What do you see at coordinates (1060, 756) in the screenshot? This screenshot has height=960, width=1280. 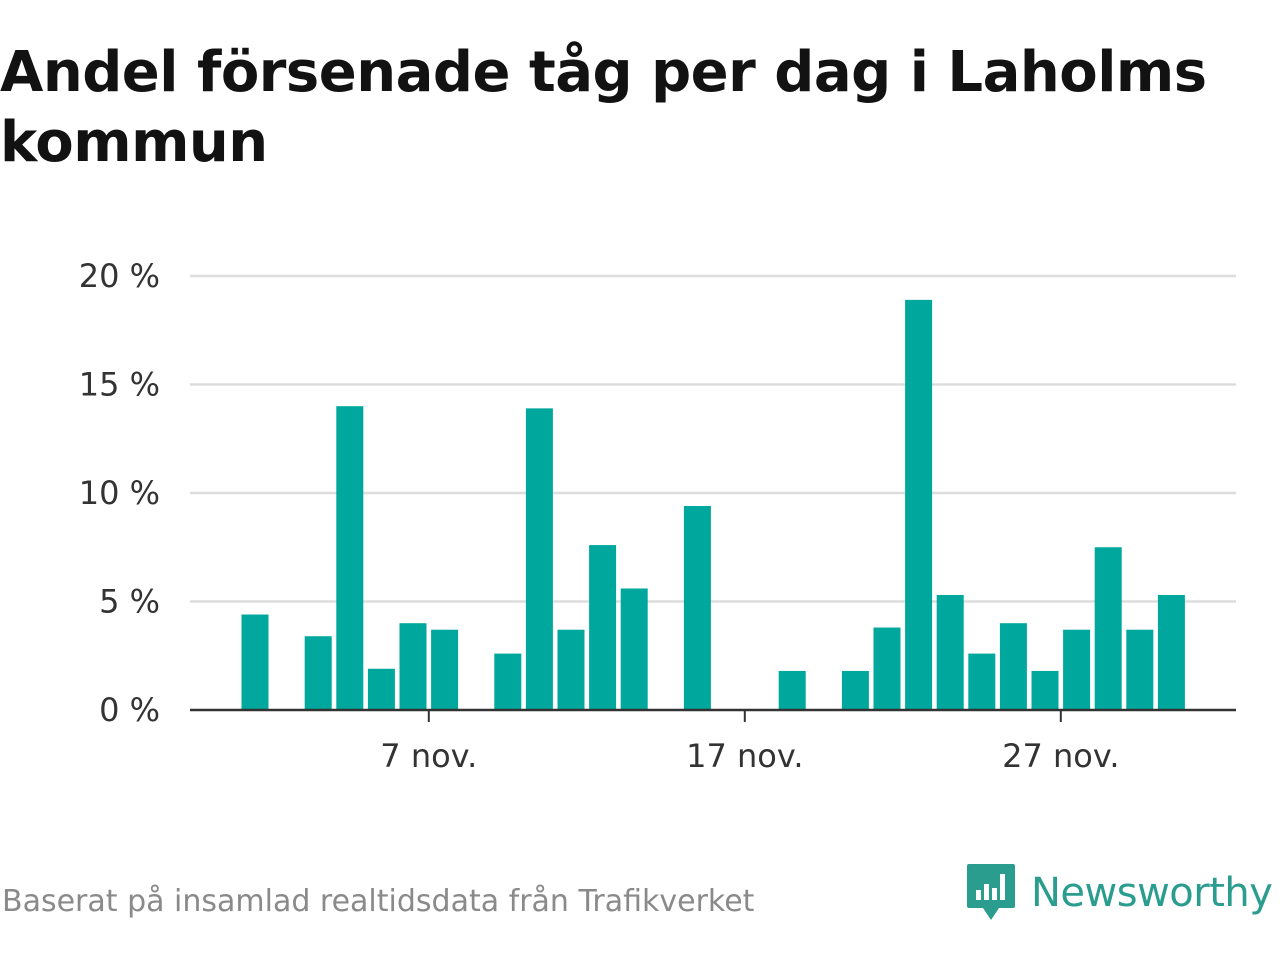 I see `x-tick-label: 27 nov.` at bounding box center [1060, 756].